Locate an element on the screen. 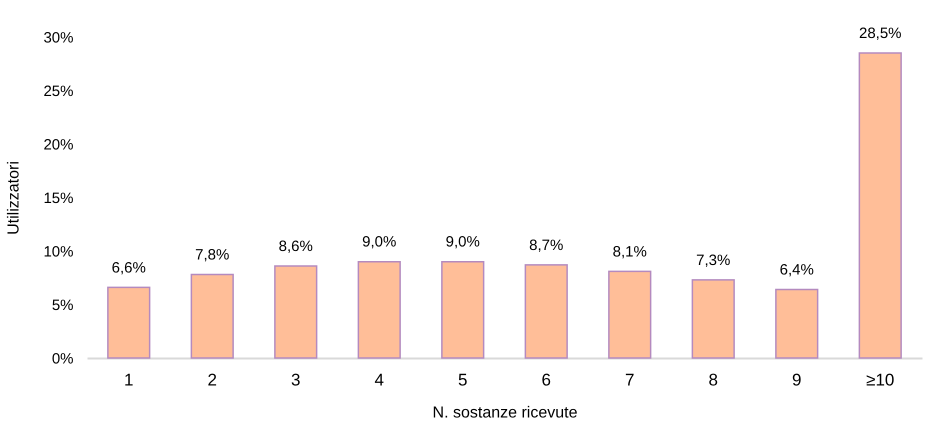 This screenshot has width=926, height=426. y-axis-title: Utilizzatori is located at coordinates (13, 198).